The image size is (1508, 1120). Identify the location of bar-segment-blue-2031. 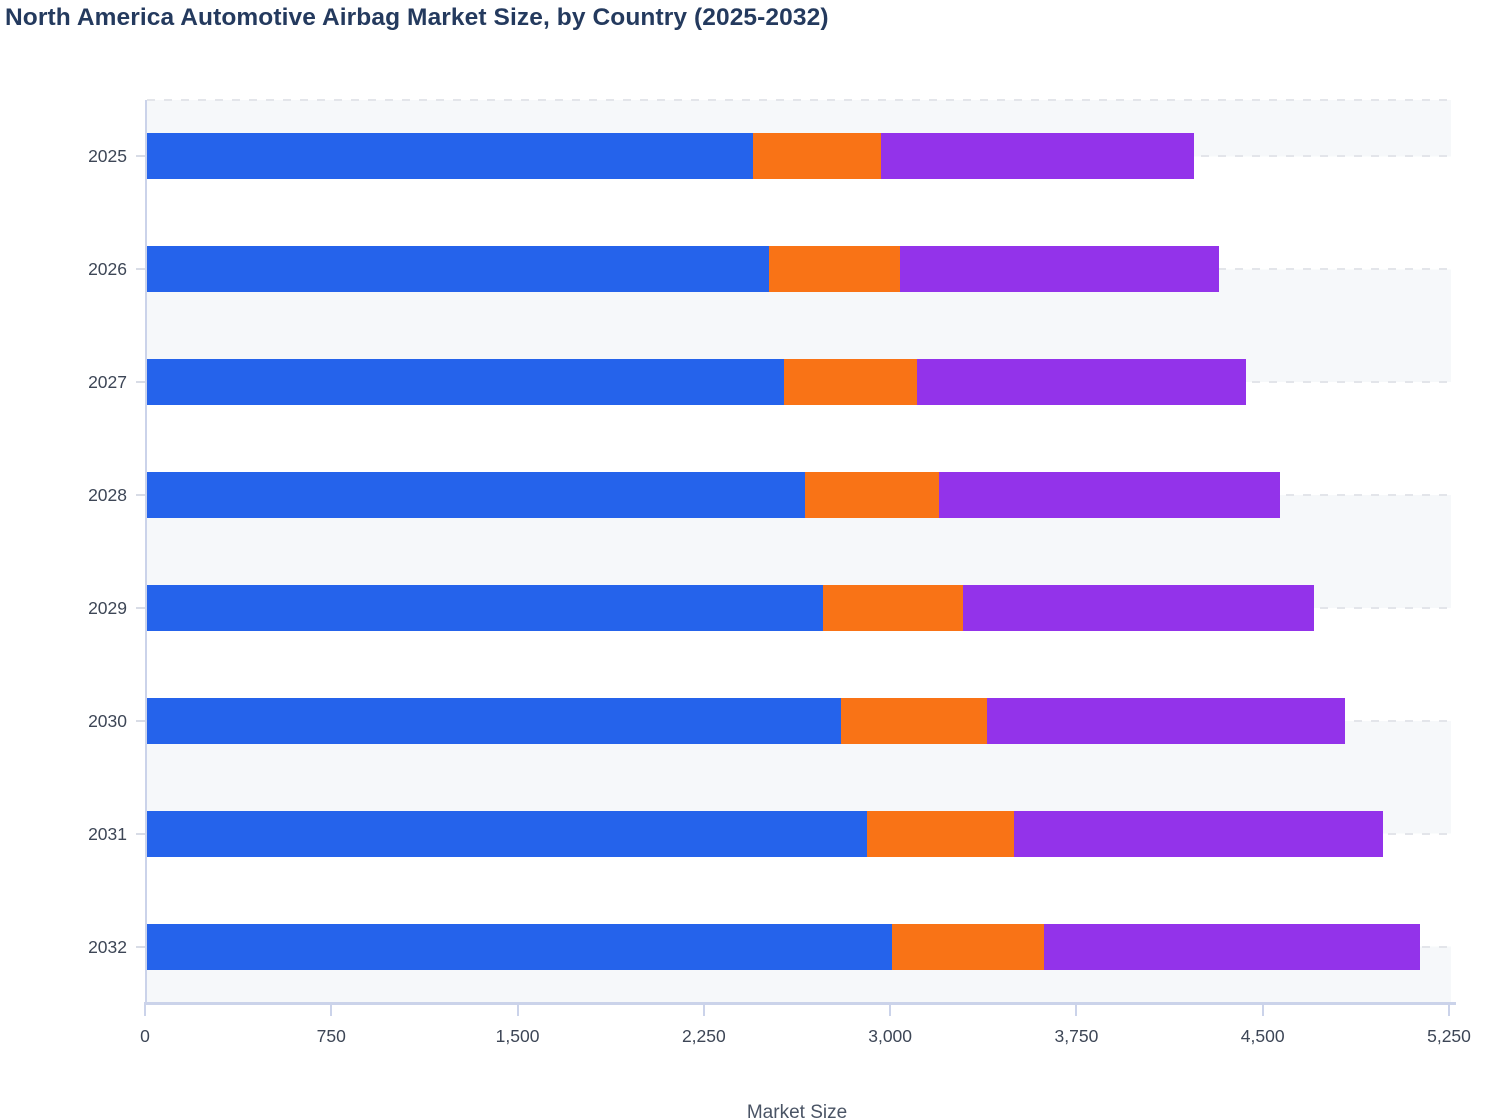
(507, 833).